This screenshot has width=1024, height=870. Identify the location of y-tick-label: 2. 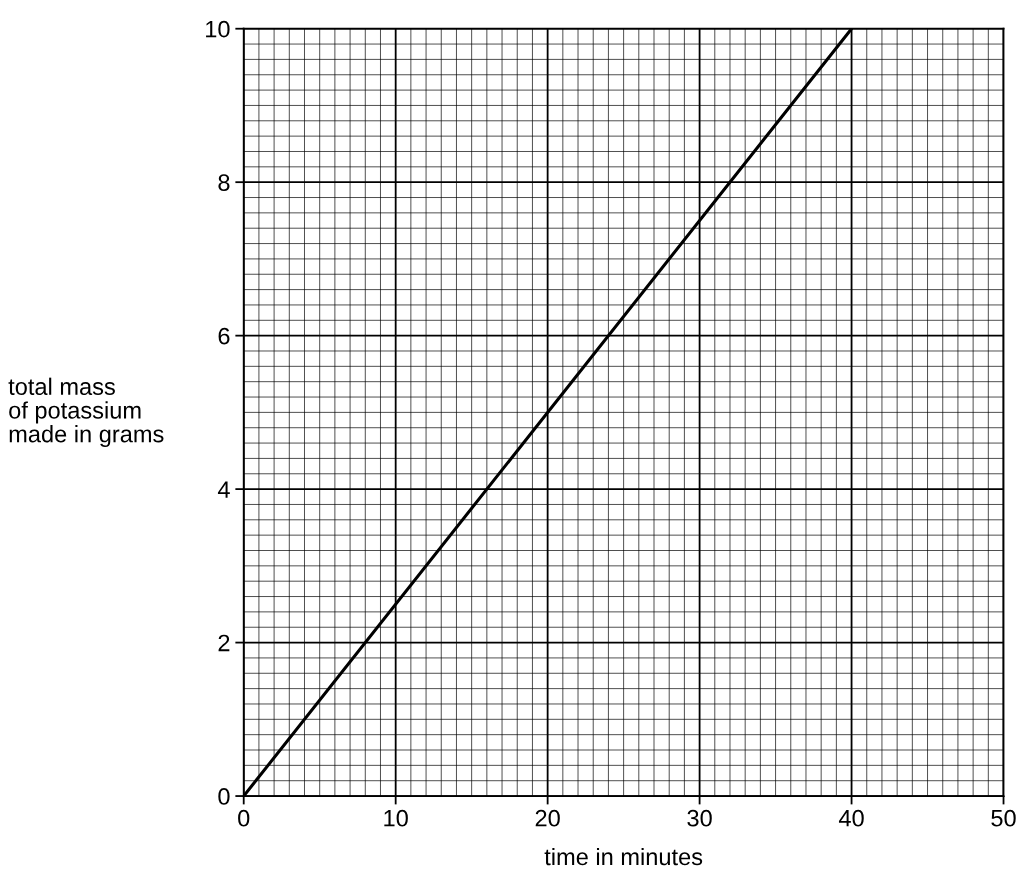
(224, 643).